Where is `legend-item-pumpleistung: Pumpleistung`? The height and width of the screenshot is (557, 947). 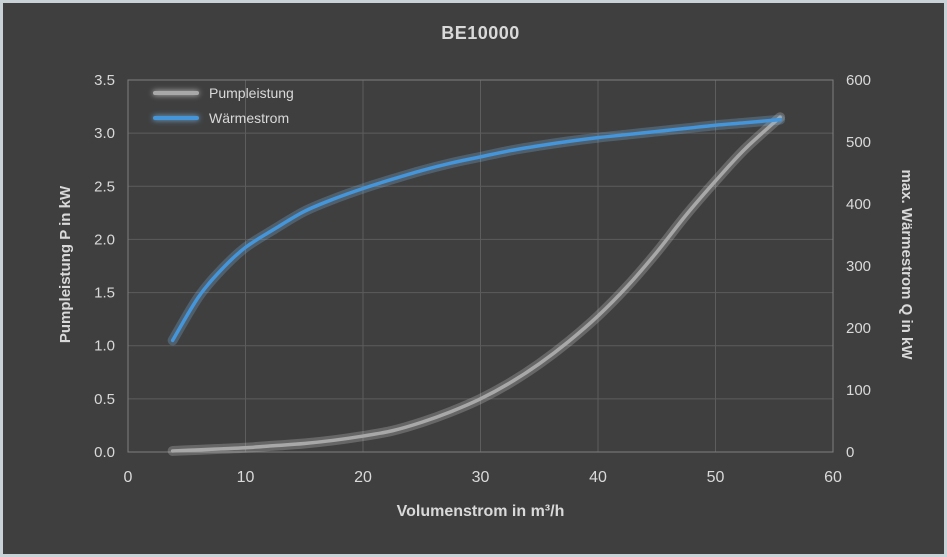 legend-item-pumpleistung: Pumpleistung is located at coordinates (223, 93).